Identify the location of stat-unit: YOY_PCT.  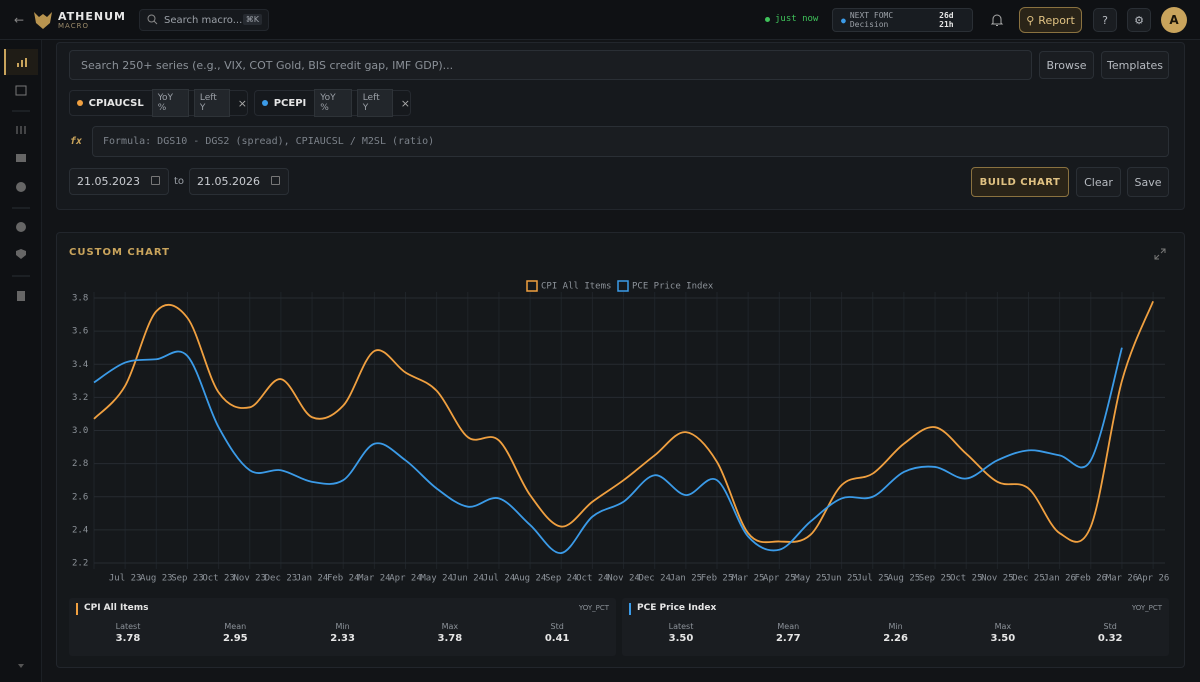
(593, 608).